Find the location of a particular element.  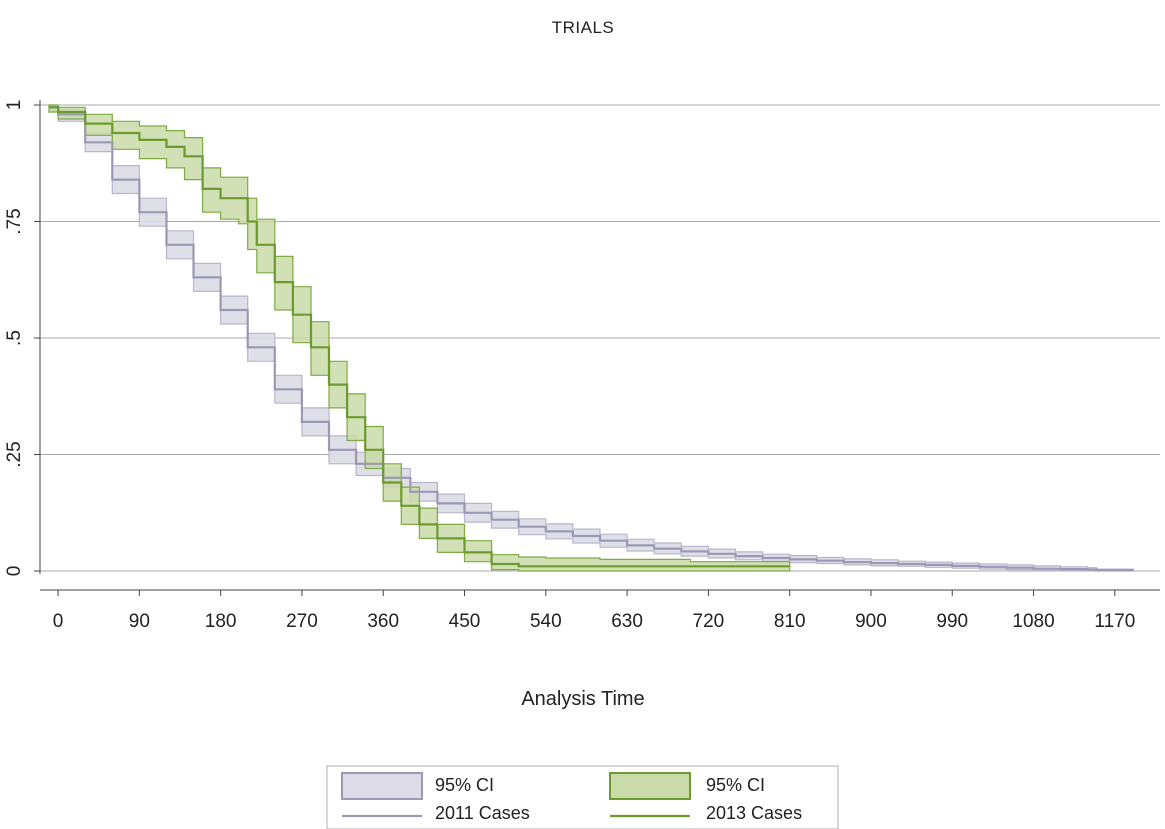

y-tick-label-1: .25 is located at coordinates (14, 454).